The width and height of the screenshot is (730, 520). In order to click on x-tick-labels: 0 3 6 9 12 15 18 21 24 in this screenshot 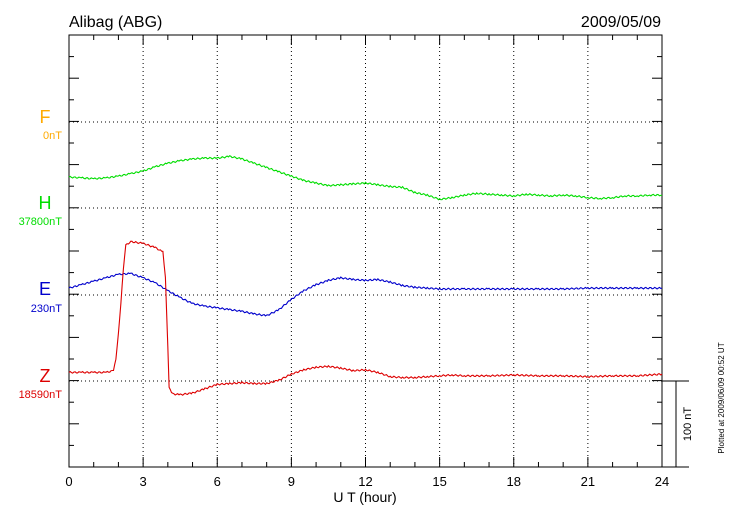, I will do `click(367, 481)`.